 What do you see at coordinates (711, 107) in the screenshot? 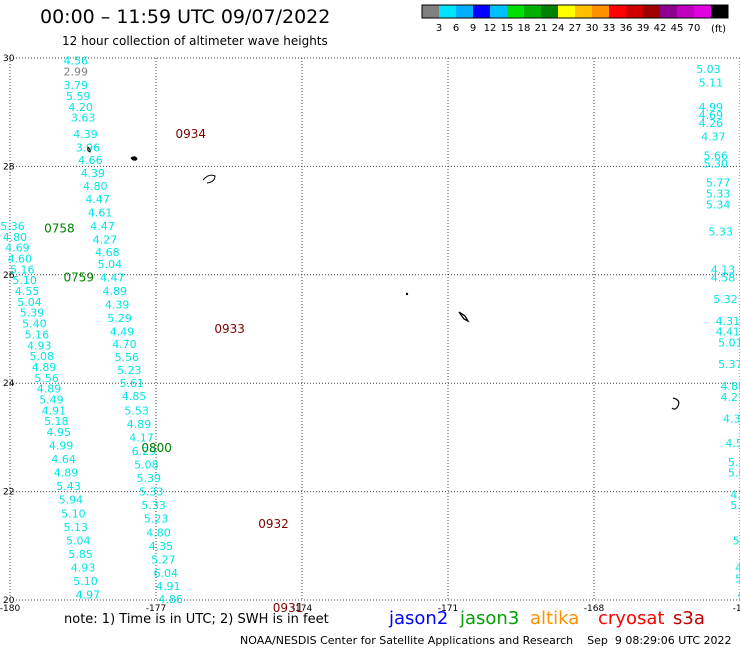
I see `wave-height-value: 4.99` at bounding box center [711, 107].